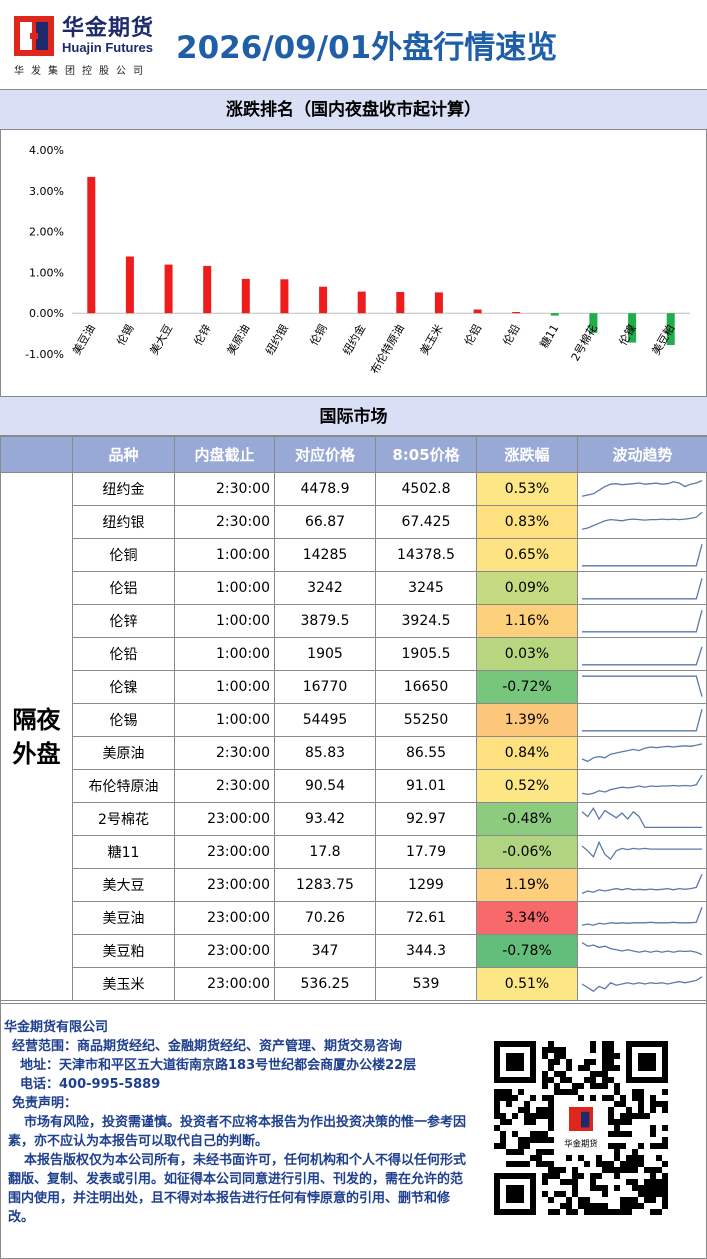 This screenshot has width=707, height=1259. I want to click on header-group-cell, so click(36, 454).